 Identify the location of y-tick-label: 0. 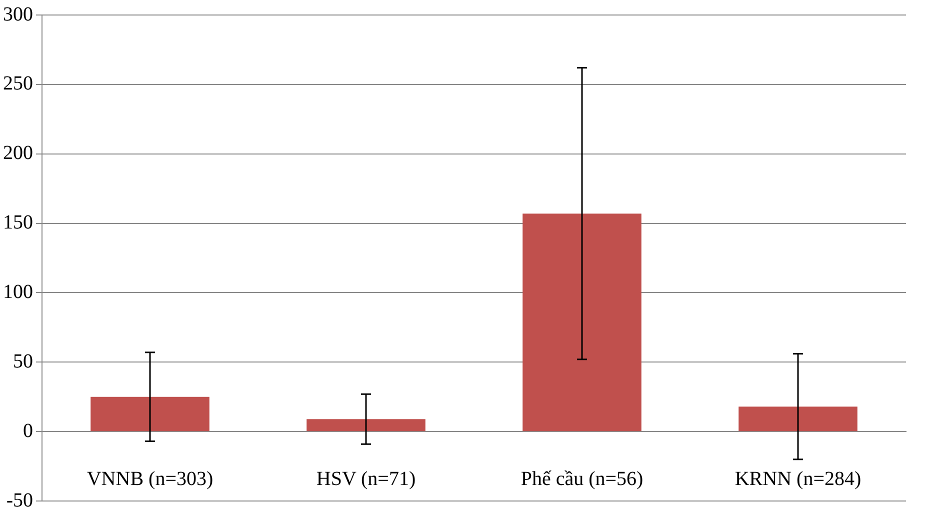
(28, 431).